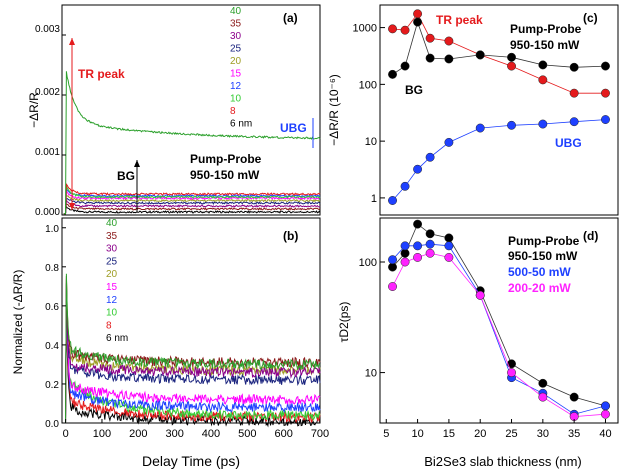  Describe the element at coordinates (539, 288) in the screenshot. I see `panel-d-legend-3: 200-20 mW` at that location.